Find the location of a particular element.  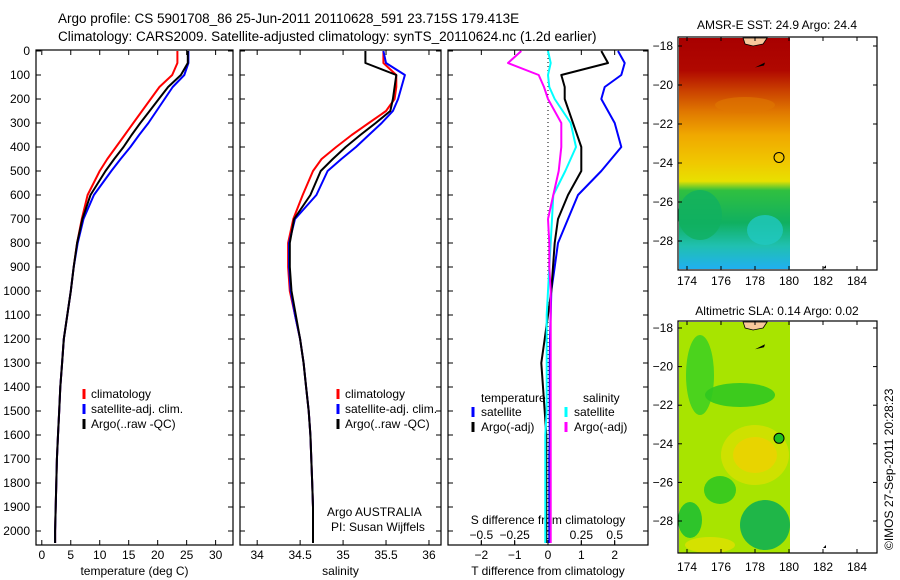

x2-tick-label: −0.5 is located at coordinates (481, 535).